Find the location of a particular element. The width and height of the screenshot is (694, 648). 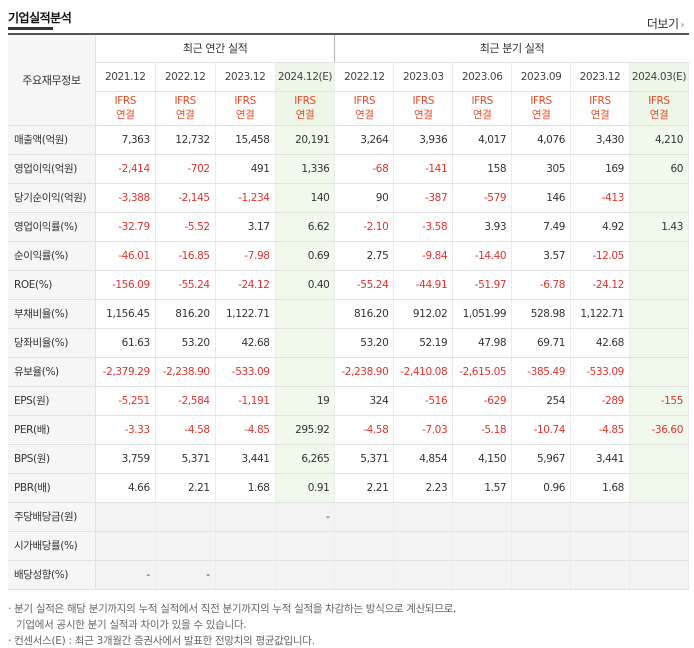

value-cell: 90 is located at coordinates (364, 198).